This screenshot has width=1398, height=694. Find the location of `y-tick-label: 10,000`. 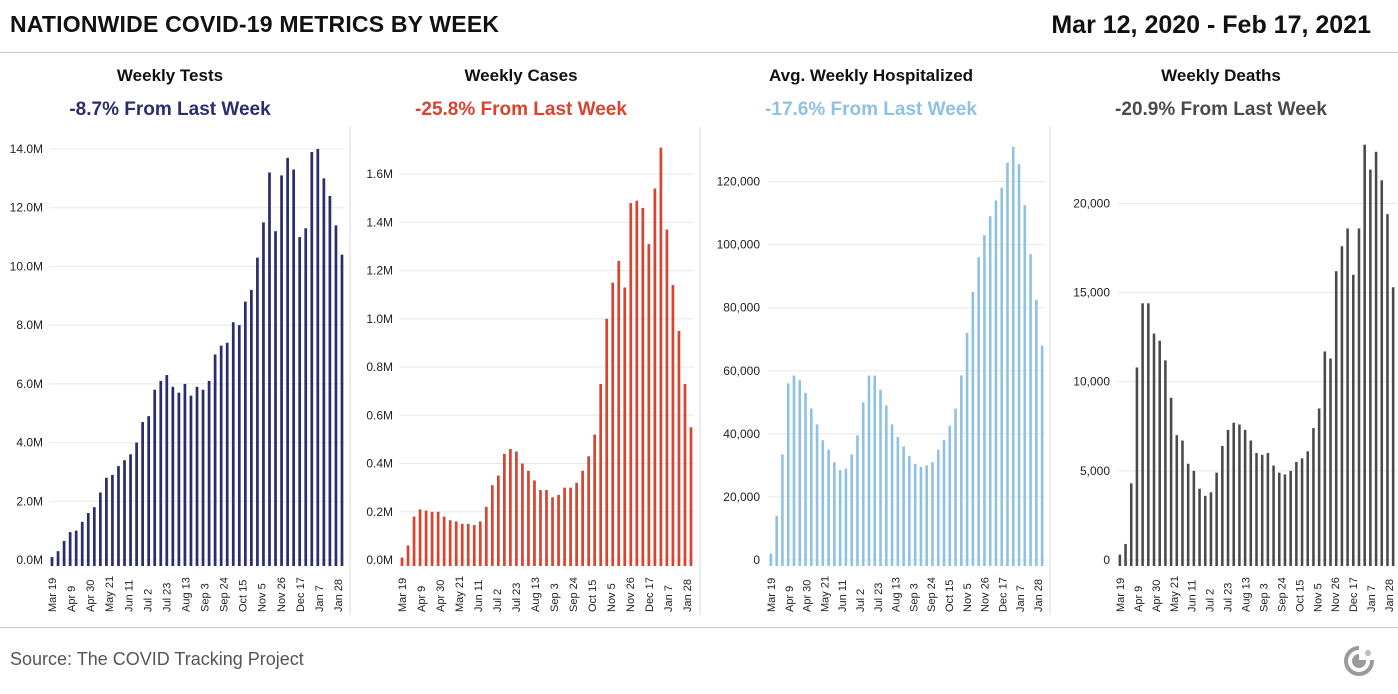

y-tick-label: 10,000 is located at coordinates (1091, 382).